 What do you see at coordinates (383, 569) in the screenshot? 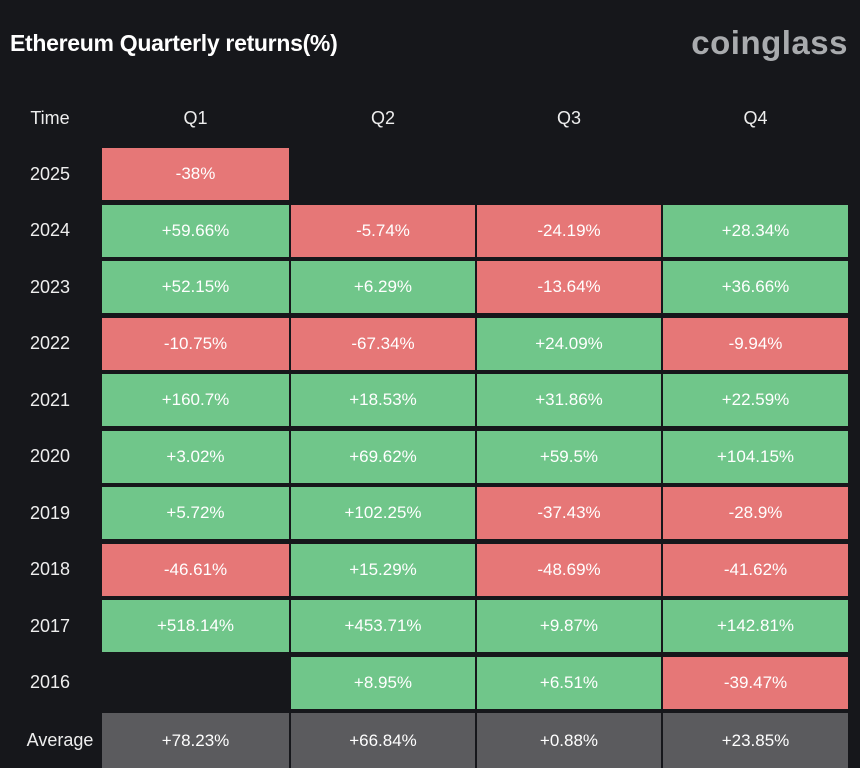
I see `return-cell: +15.29%` at bounding box center [383, 569].